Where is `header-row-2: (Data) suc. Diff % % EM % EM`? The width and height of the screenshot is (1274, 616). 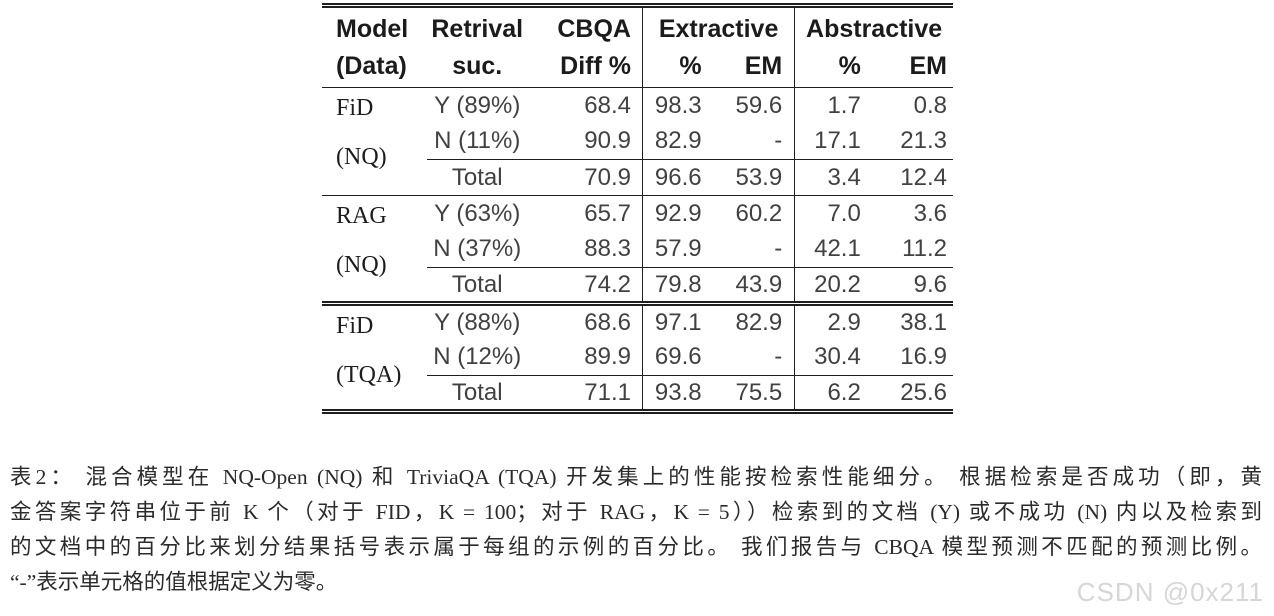
header-row-2: (Data) suc. Diff % % EM % EM is located at coordinates (637, 66).